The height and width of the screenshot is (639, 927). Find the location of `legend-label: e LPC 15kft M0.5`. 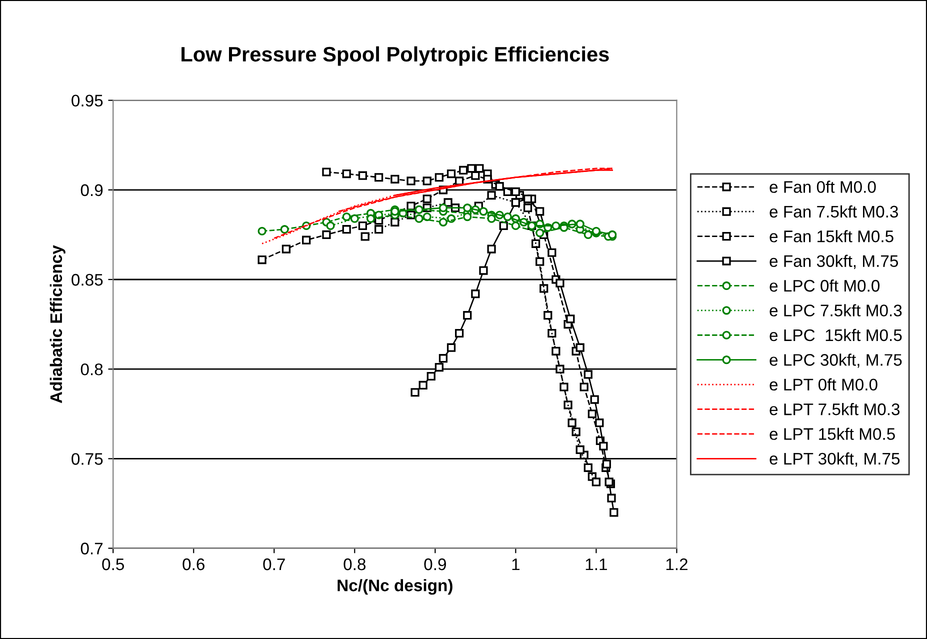

legend-label: e LPC 15kft M0.5 is located at coordinates (836, 335).